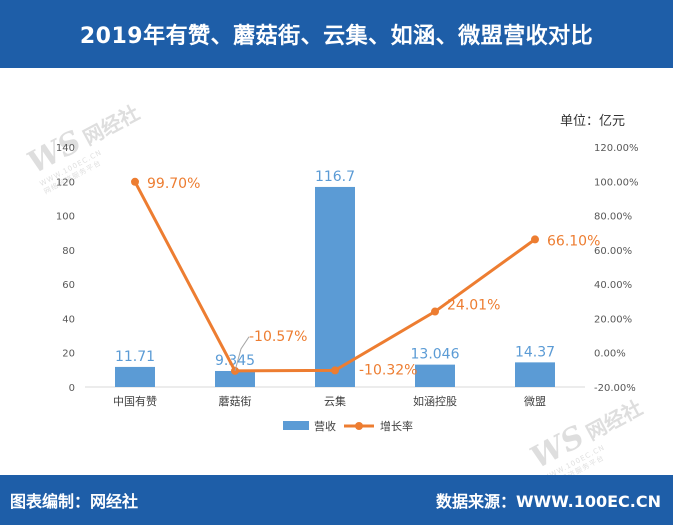 The width and height of the screenshot is (673, 525). What do you see at coordinates (68, 354) in the screenshot?
I see `y-left-tick-label: 20` at bounding box center [68, 354].